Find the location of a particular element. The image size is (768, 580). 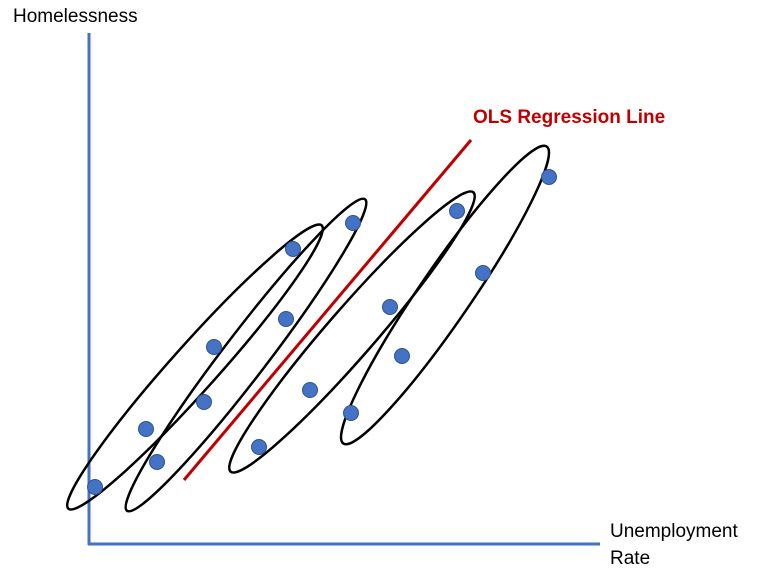

y-axis-title: Homelessness is located at coordinates (75, 16).